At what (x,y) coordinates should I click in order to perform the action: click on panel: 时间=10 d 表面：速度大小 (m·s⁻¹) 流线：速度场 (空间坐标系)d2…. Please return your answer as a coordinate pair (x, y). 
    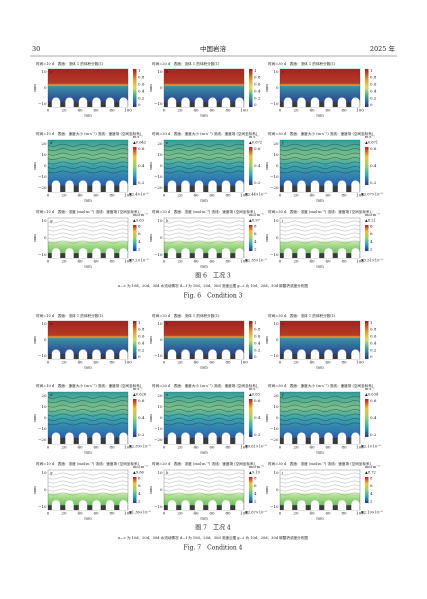
    Looking at the image, I should click on (91, 419).